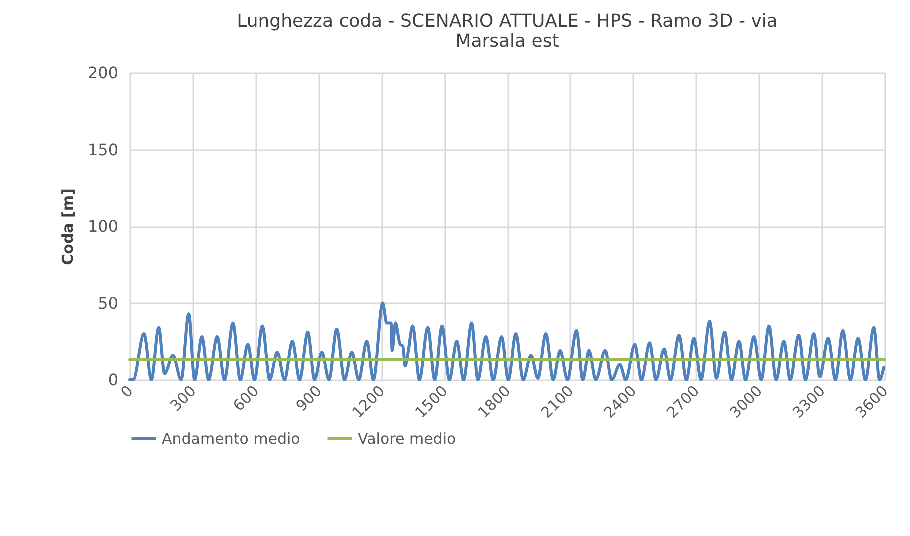 The width and height of the screenshot is (910, 536). I want to click on x-tick-label: 300, so click(183, 399).